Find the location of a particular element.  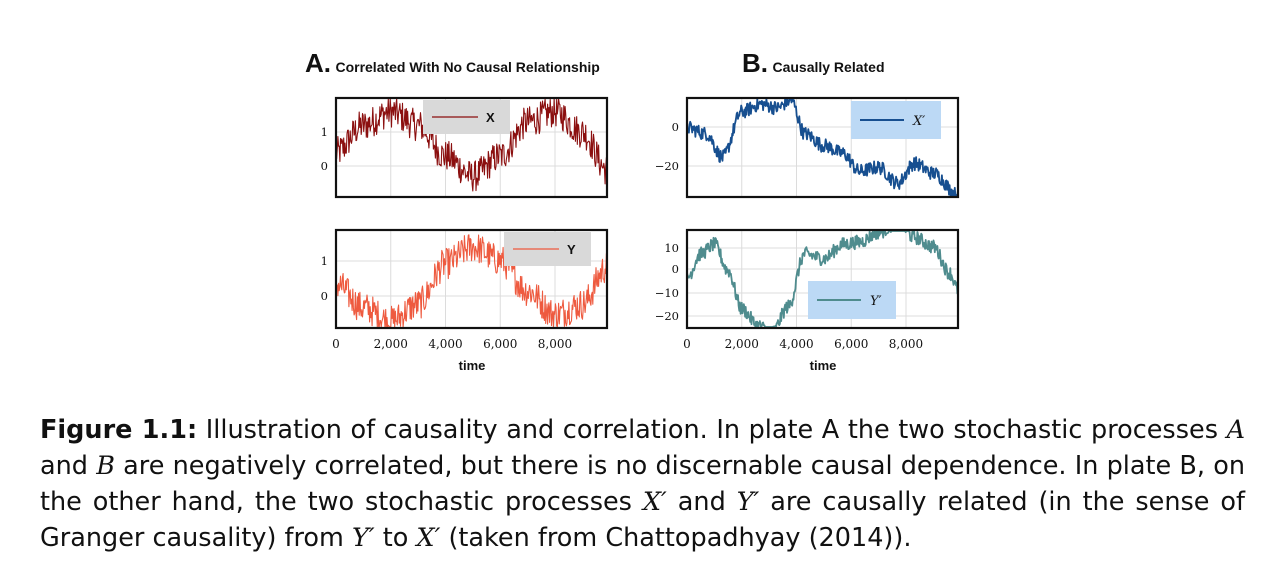

legend: Y′ is located at coordinates (852, 300).